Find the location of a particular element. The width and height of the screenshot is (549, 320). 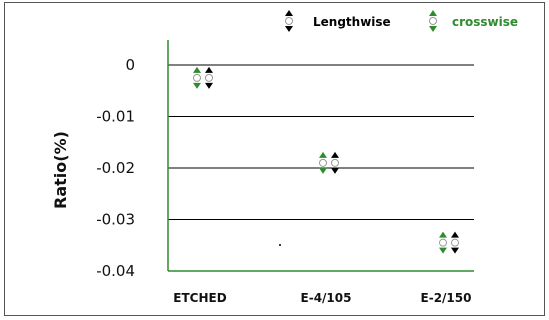

x-category-label: E-4/105 is located at coordinates (326, 298).